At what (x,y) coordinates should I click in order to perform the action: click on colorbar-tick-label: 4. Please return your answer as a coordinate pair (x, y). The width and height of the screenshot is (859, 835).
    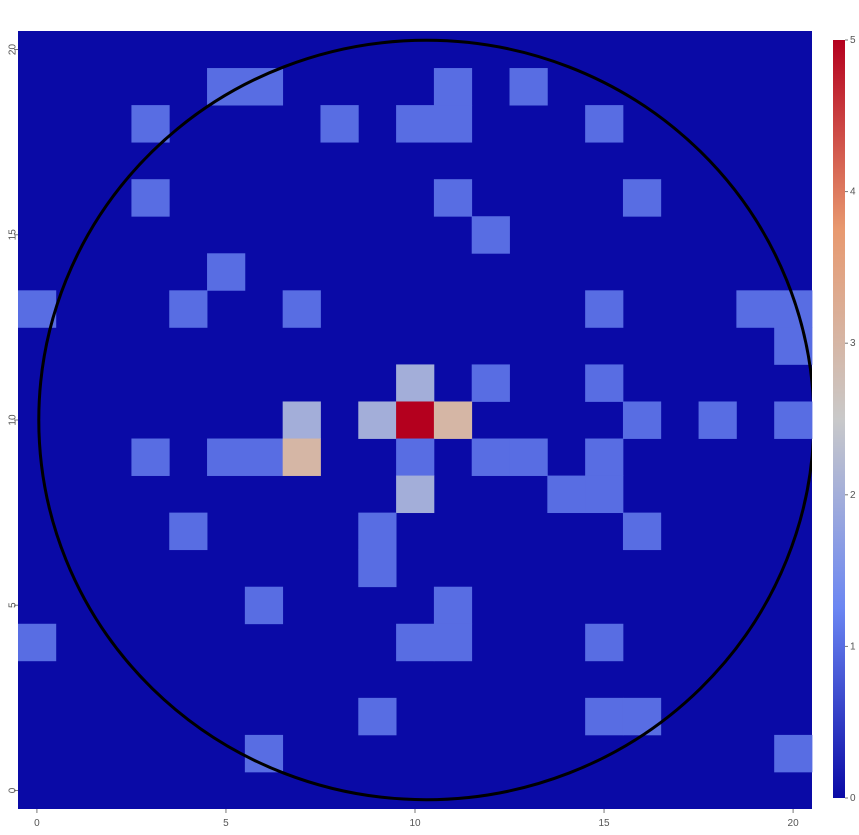
    Looking at the image, I should click on (853, 192).